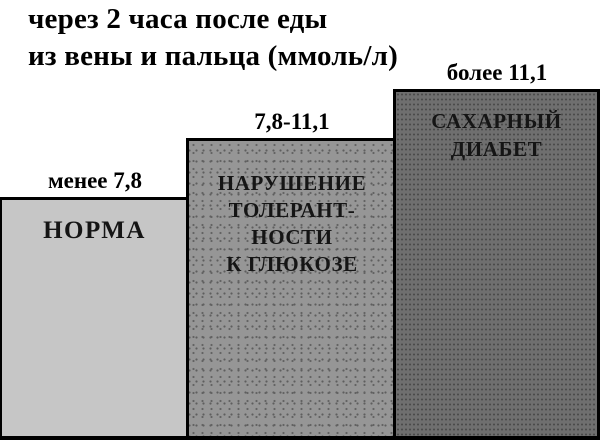  I want to click on bar-tolerance-label-line: К ГЛЮКОЗЕ, so click(292, 264).